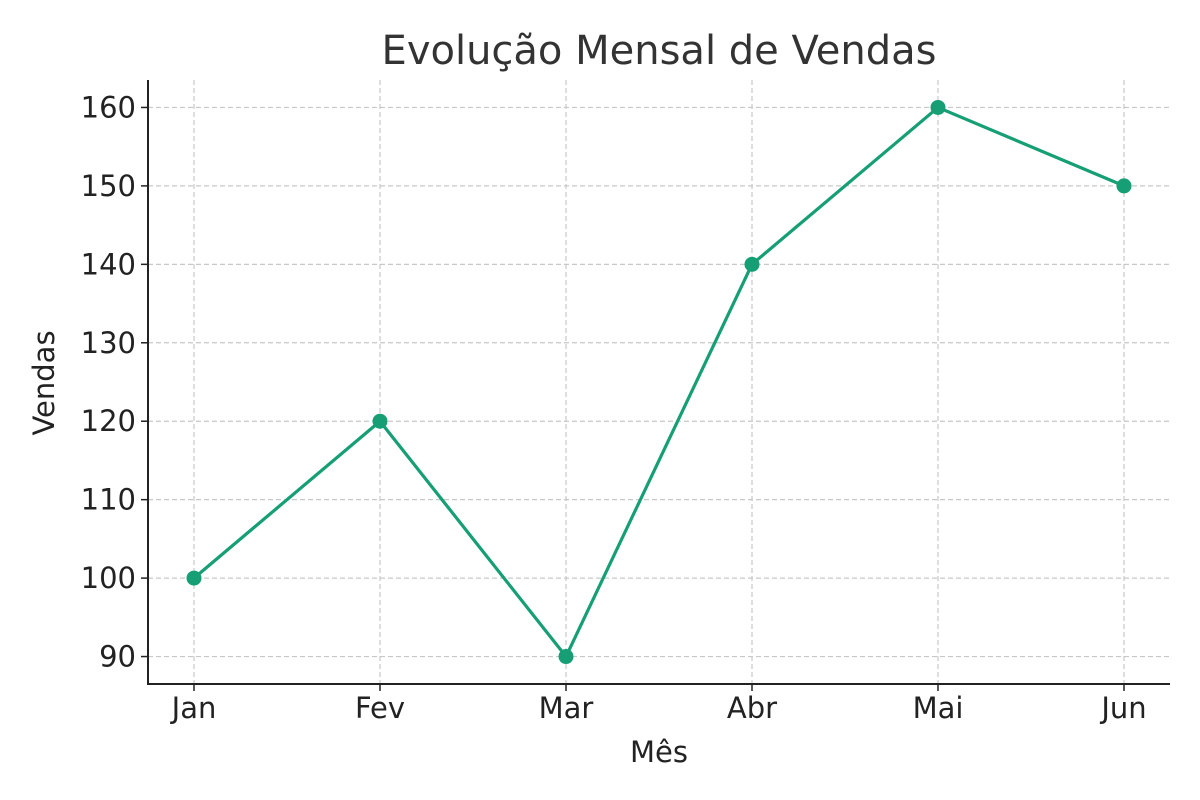  I want to click on y-tick-labels: 90 100 110 120 130 140 150 160, so click(108, 381).